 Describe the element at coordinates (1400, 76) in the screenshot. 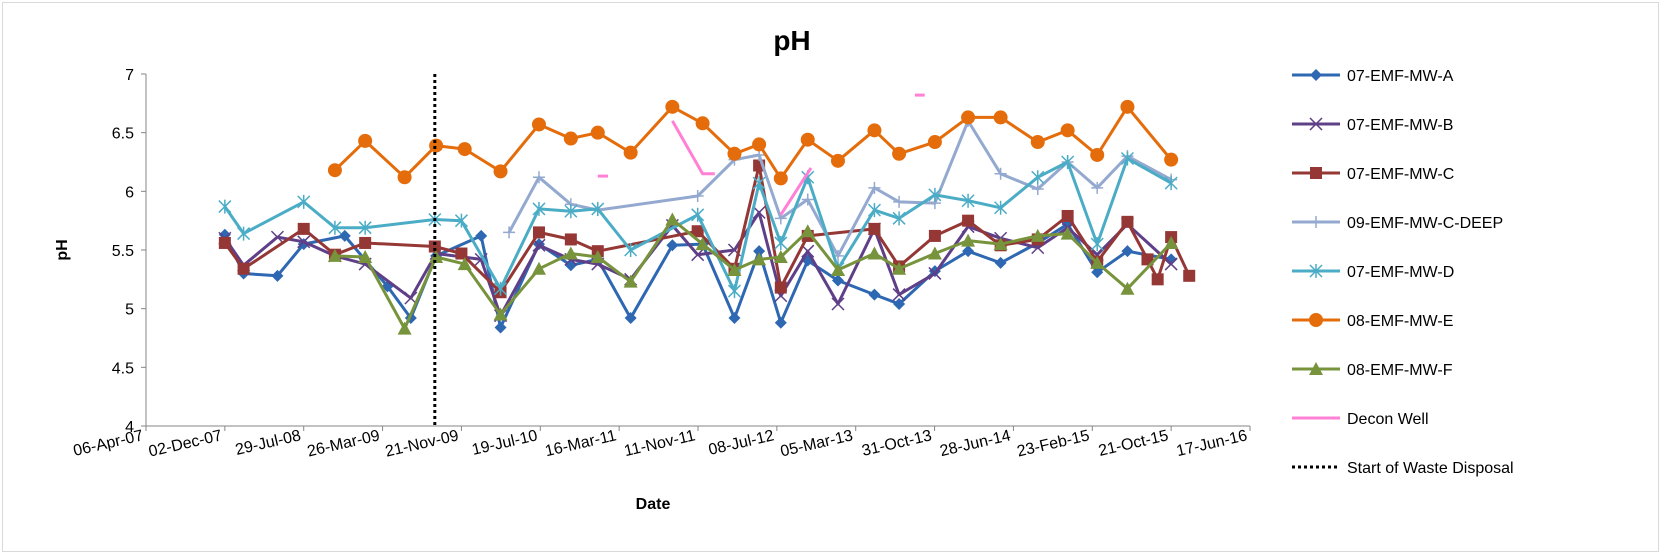

I see `legend-label: 07-EMF-MW-A` at that location.